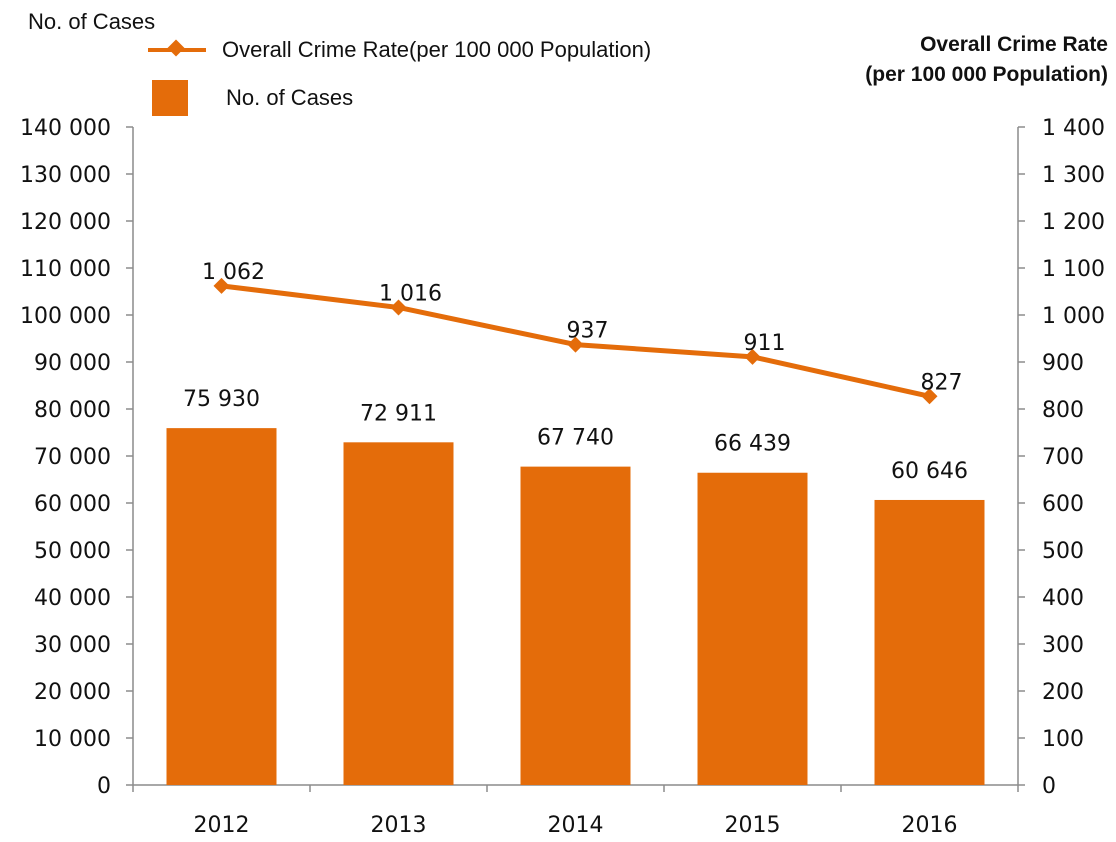  I want to click on left-axis-tick-label: 50 000, so click(72, 551).